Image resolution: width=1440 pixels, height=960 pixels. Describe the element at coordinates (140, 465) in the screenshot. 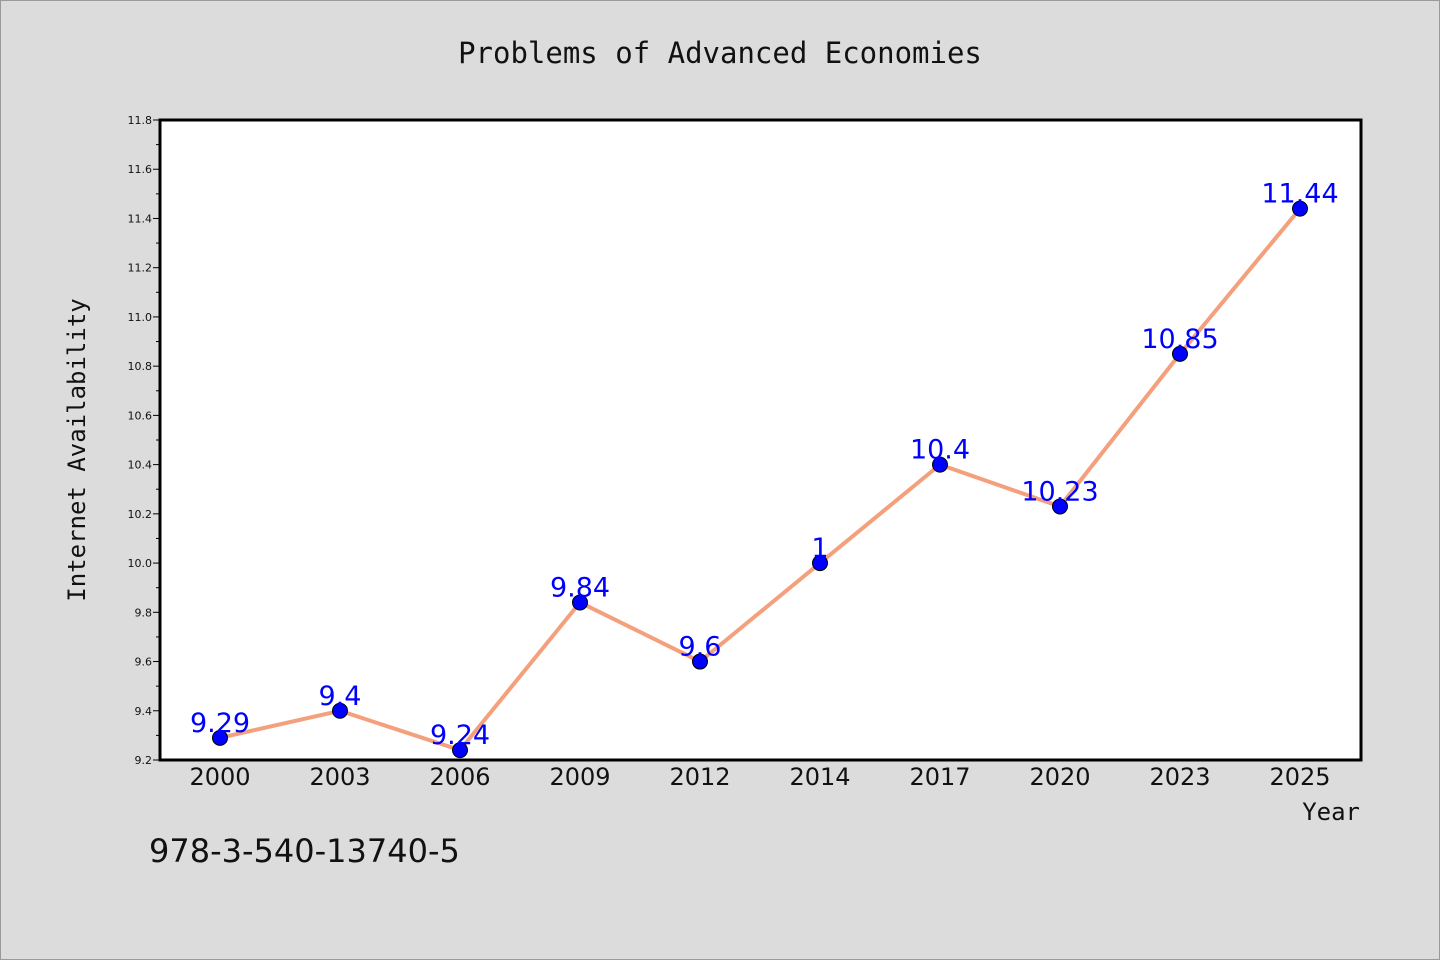

I see `y-tick-label: 10.4` at that location.